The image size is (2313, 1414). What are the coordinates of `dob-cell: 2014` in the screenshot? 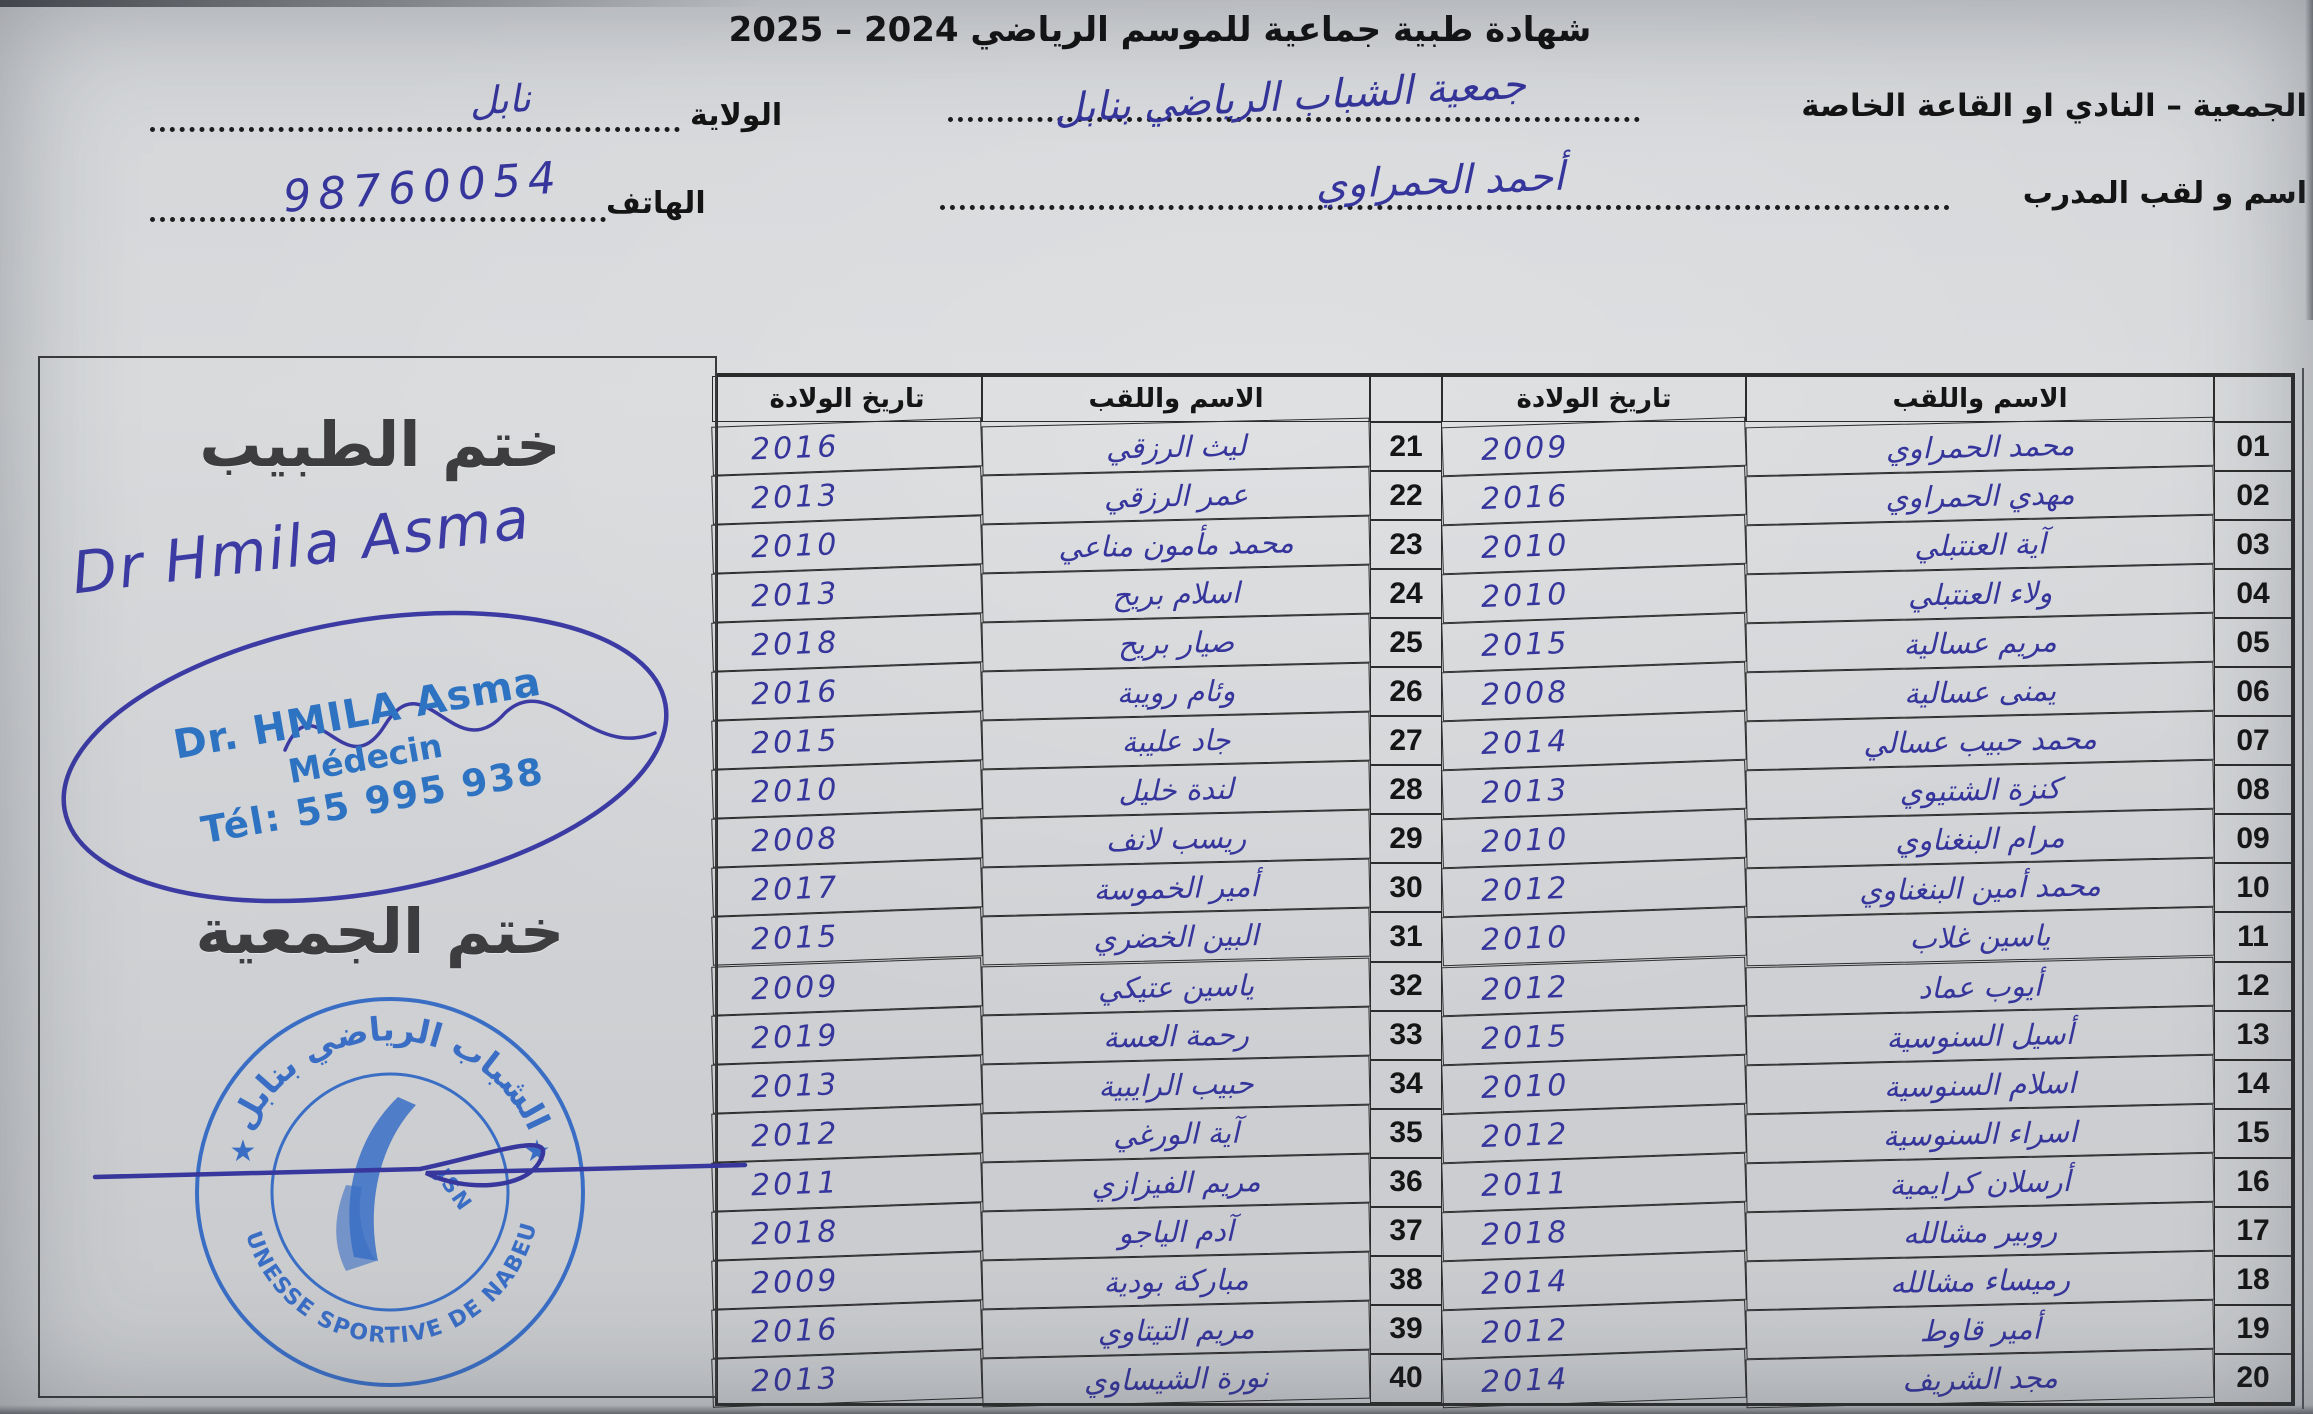 It's located at (1594, 1378).